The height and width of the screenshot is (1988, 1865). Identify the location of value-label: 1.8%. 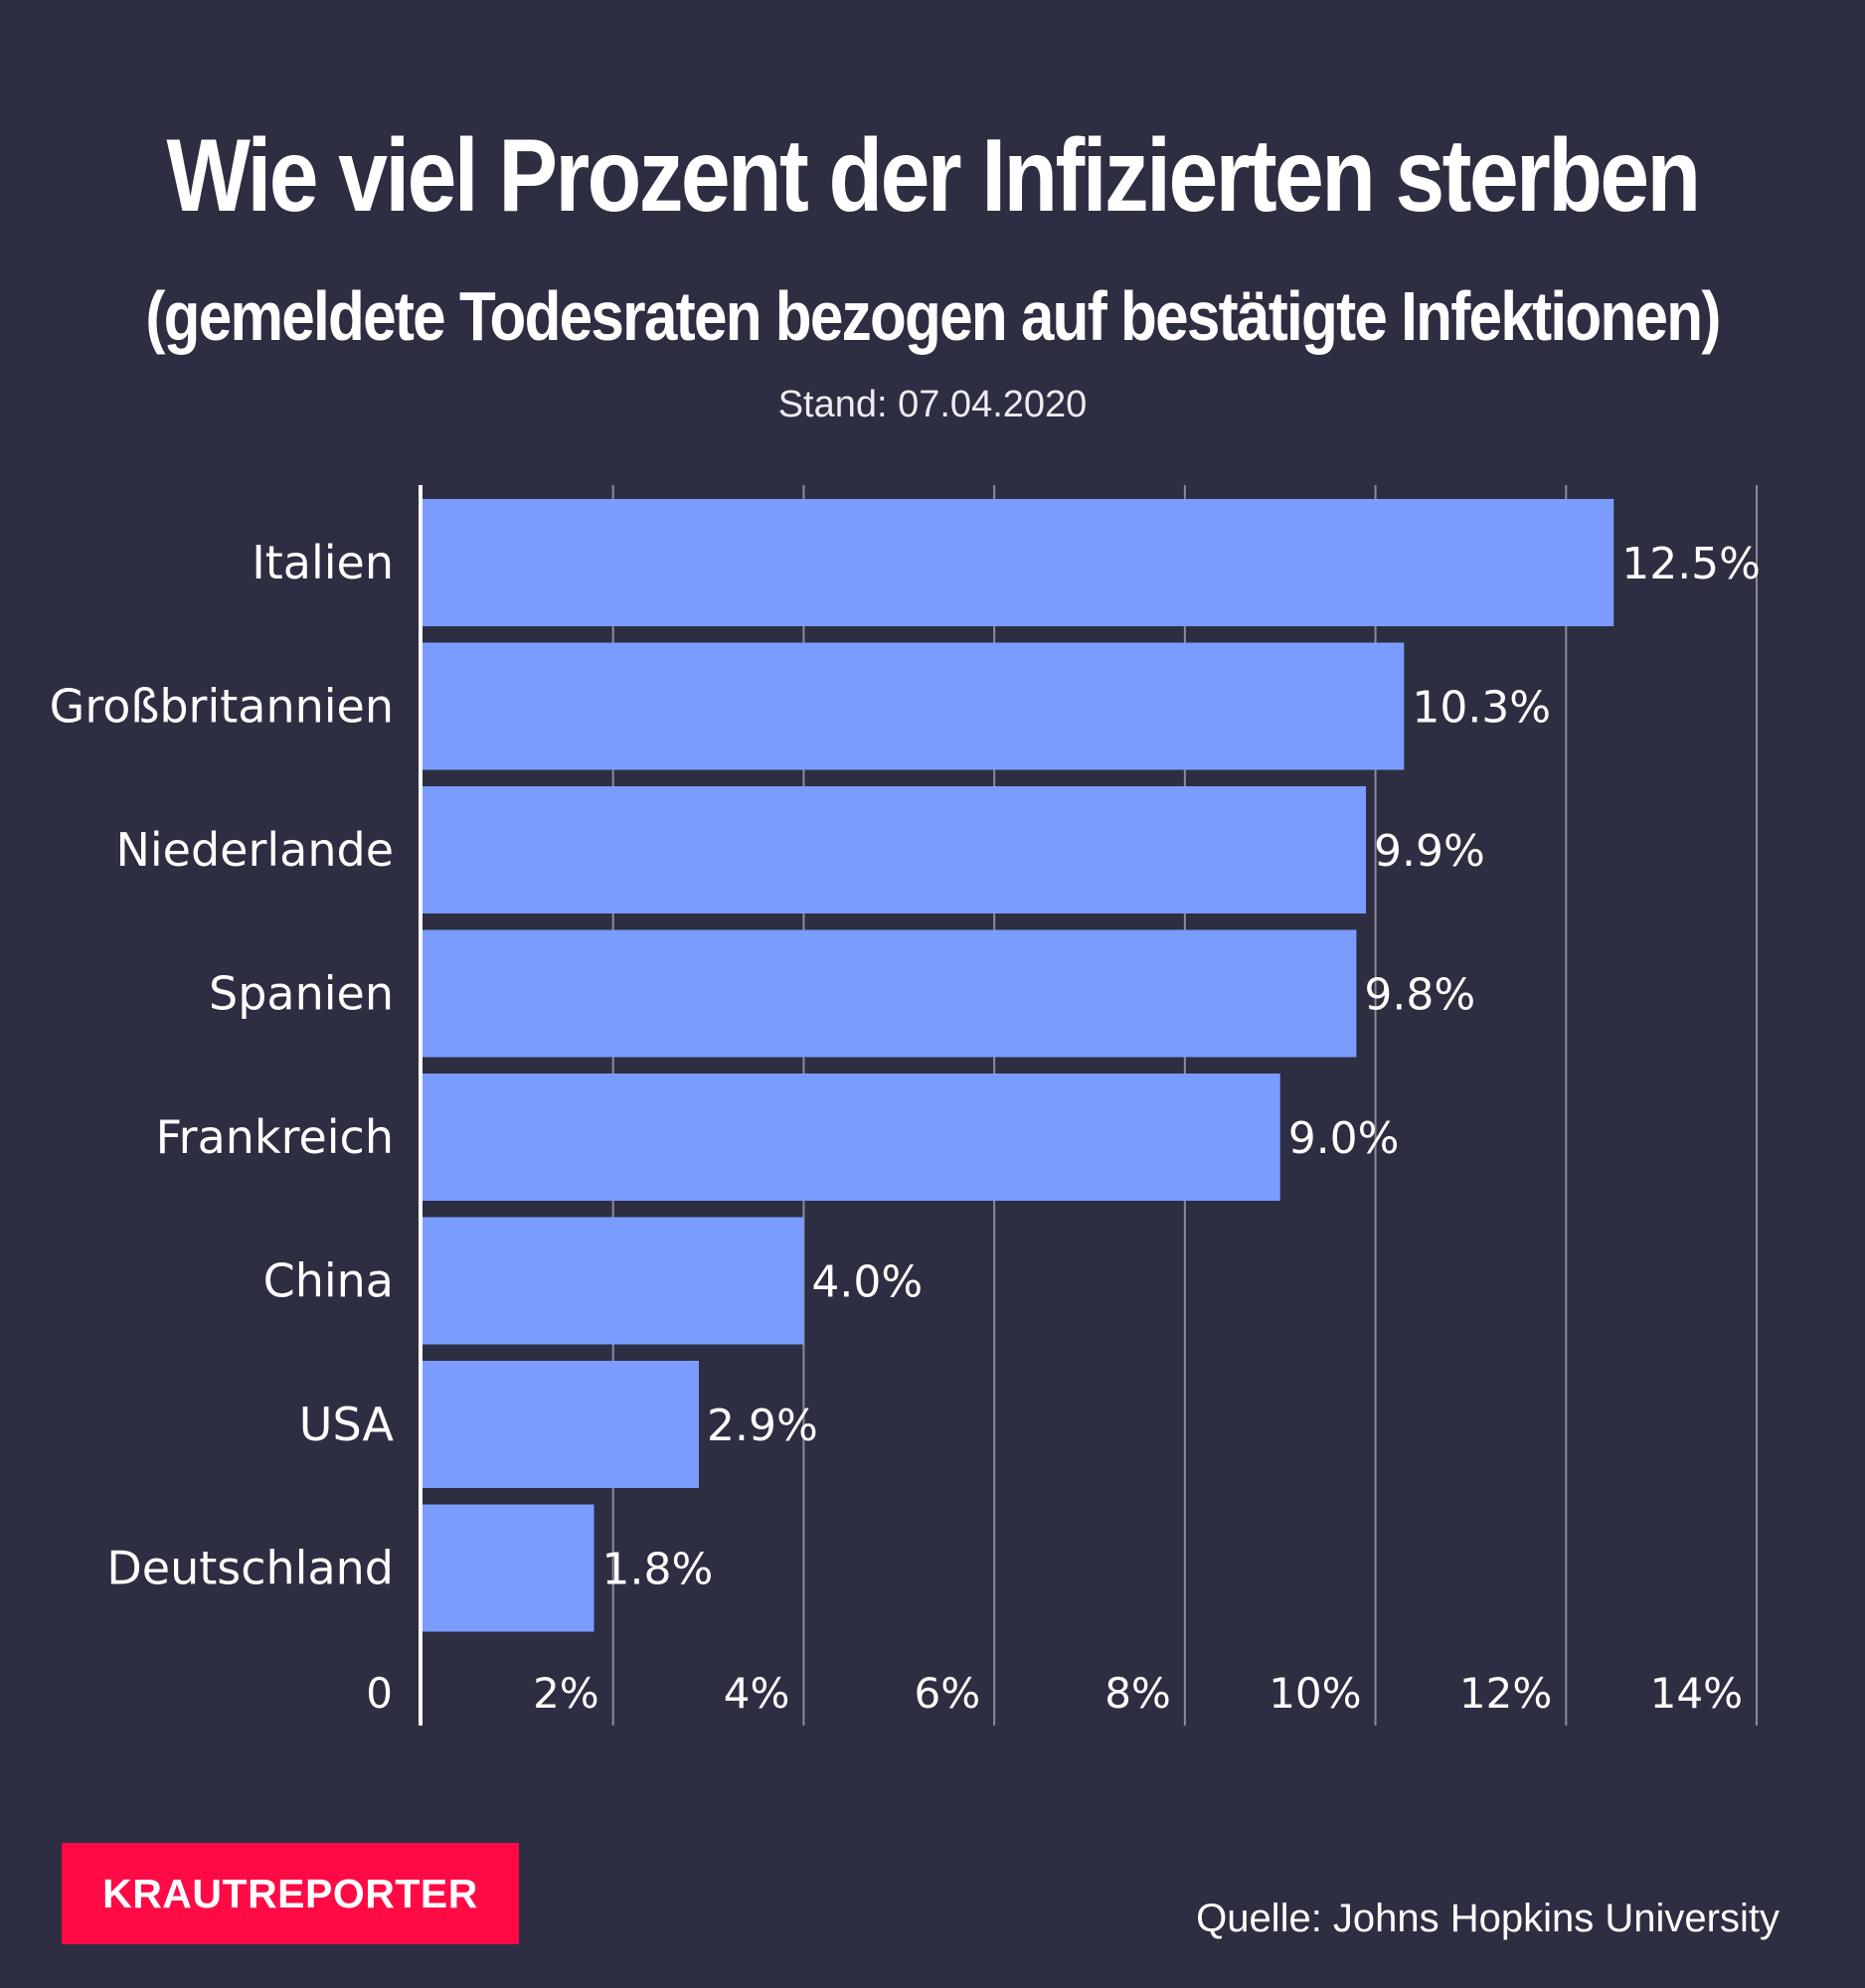
(658, 1570).